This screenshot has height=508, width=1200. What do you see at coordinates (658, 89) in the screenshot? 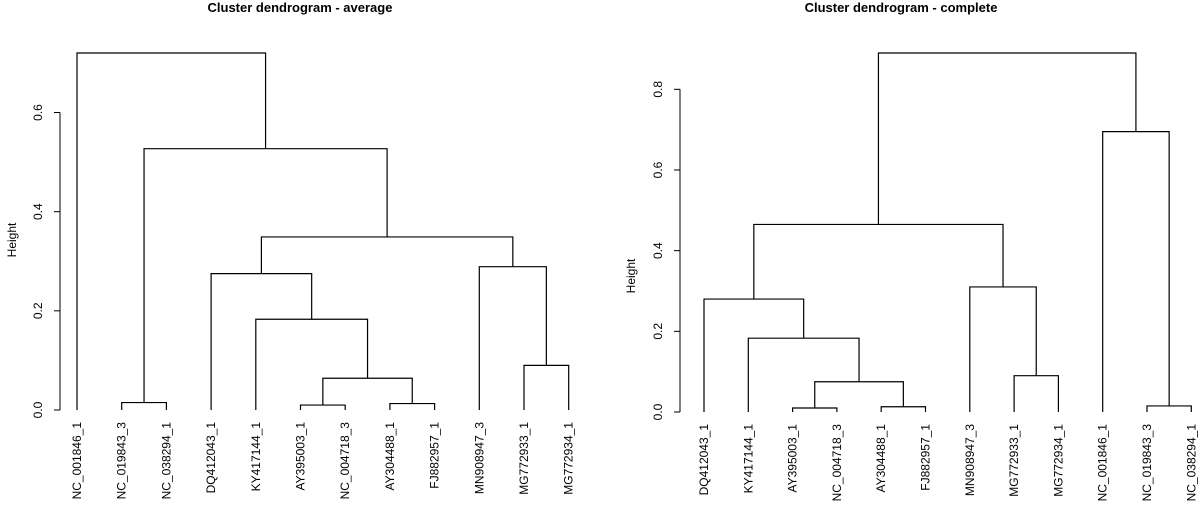
I see `y-tick-label: 0.8` at bounding box center [658, 89].